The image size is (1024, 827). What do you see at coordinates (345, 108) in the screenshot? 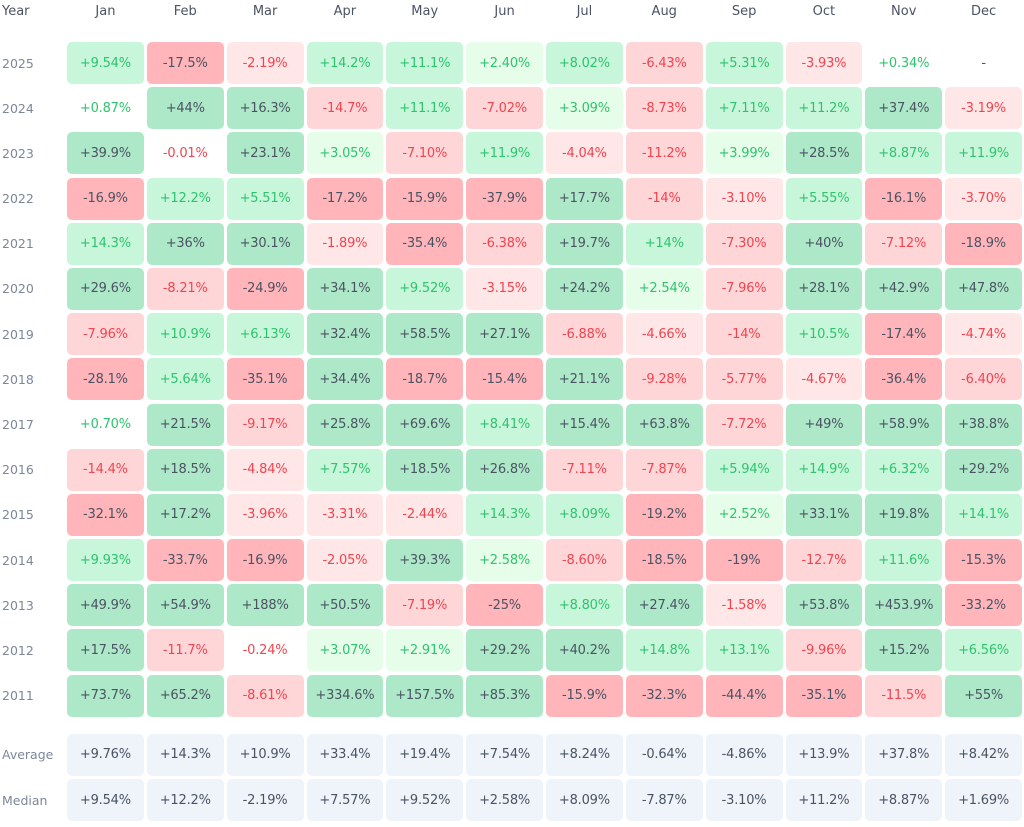
I see `heatmap-cell: -14.7%` at bounding box center [345, 108].